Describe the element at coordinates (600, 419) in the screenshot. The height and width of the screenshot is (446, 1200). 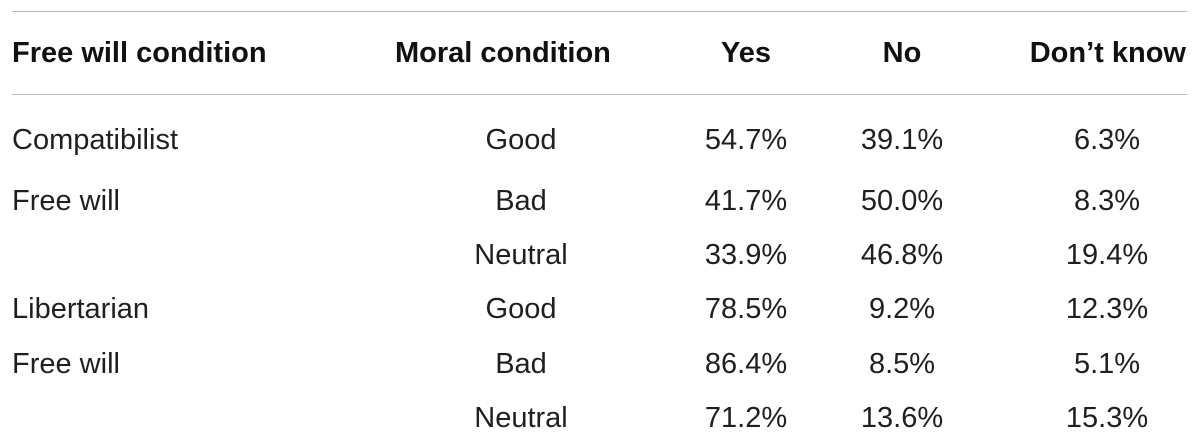
I see `table-row: Neutral 71.2% 13.6% 15.3%` at that location.